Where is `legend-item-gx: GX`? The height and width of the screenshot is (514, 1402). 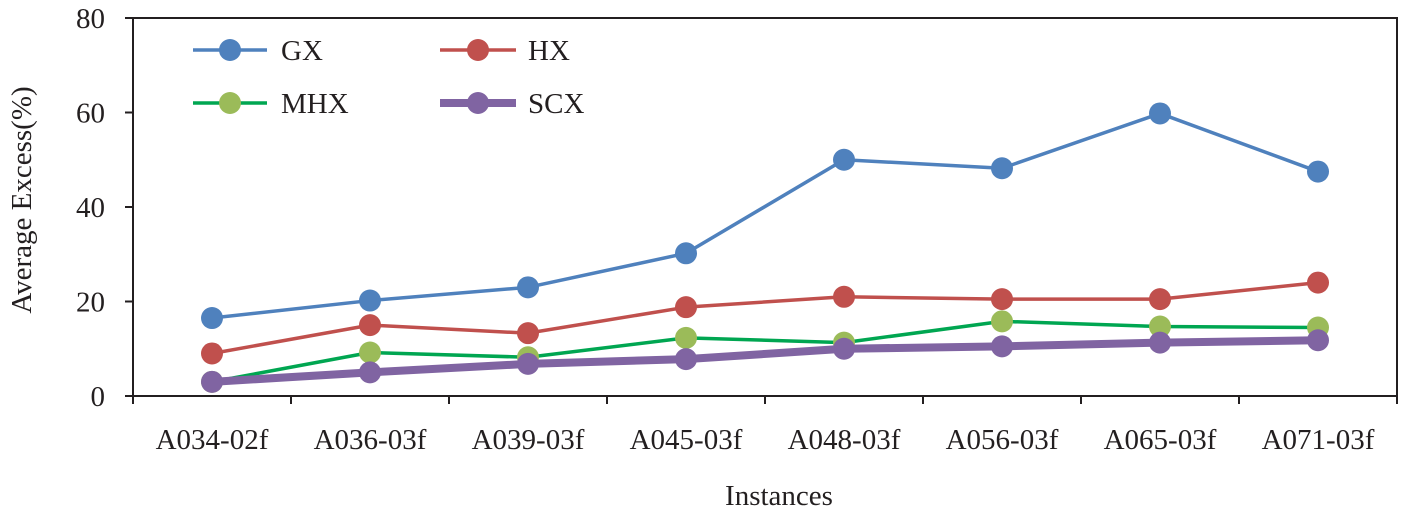 legend-item-gx: GX is located at coordinates (258, 51).